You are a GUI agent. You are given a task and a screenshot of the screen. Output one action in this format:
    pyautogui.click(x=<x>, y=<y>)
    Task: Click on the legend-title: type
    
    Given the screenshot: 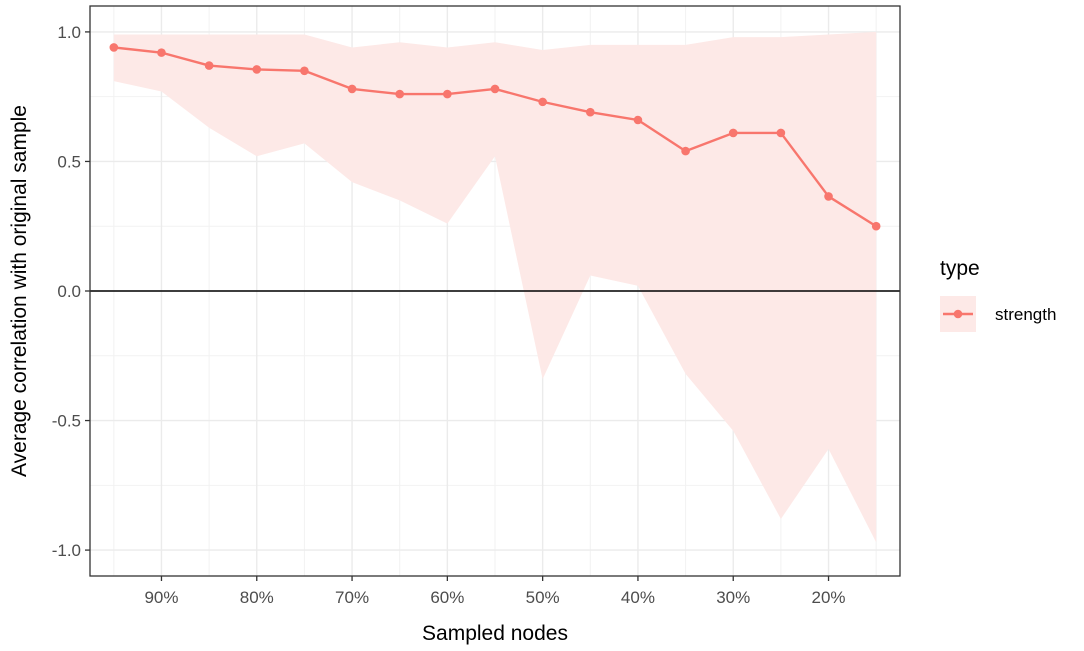 What is the action you would take?
    pyautogui.click(x=960, y=268)
    